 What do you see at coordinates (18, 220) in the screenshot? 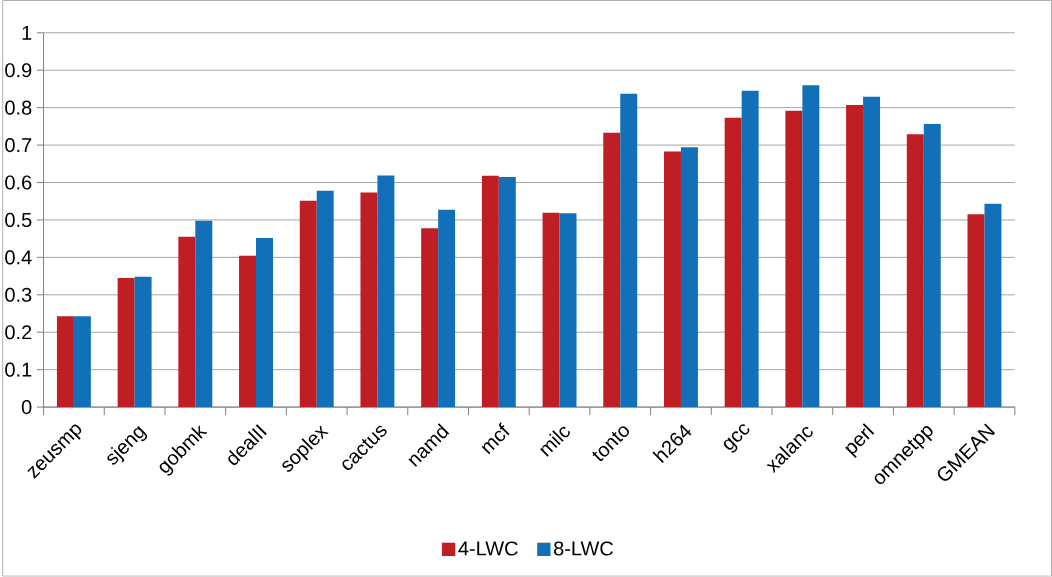
I see `y-tick-label: 0.5` at bounding box center [18, 220].